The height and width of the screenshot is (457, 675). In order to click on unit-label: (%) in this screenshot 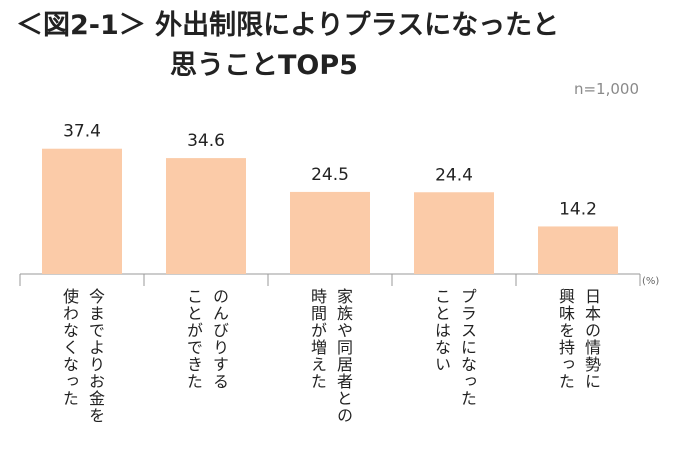, I will do `click(651, 281)`.